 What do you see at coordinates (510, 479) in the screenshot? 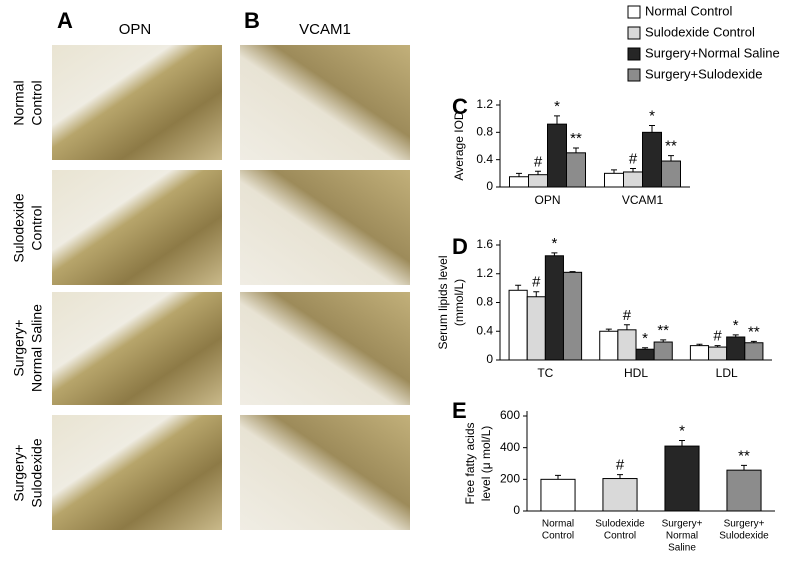
I see `y-tick-label: 200` at bounding box center [510, 479].